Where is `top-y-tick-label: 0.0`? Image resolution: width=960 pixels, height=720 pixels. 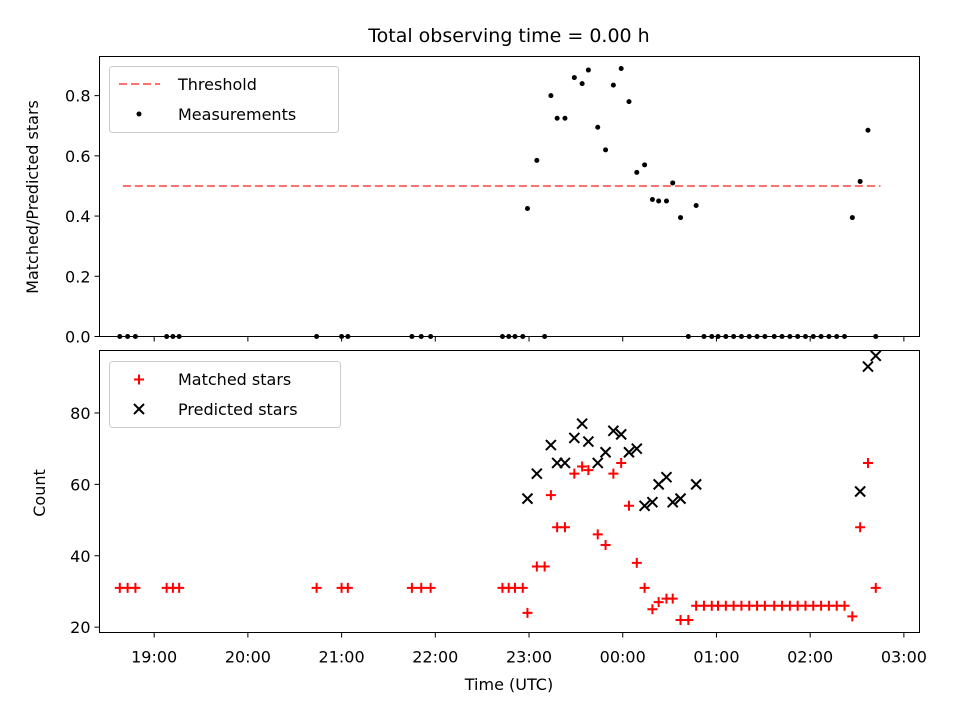 top-y-tick-label: 0.0 is located at coordinates (77, 337).